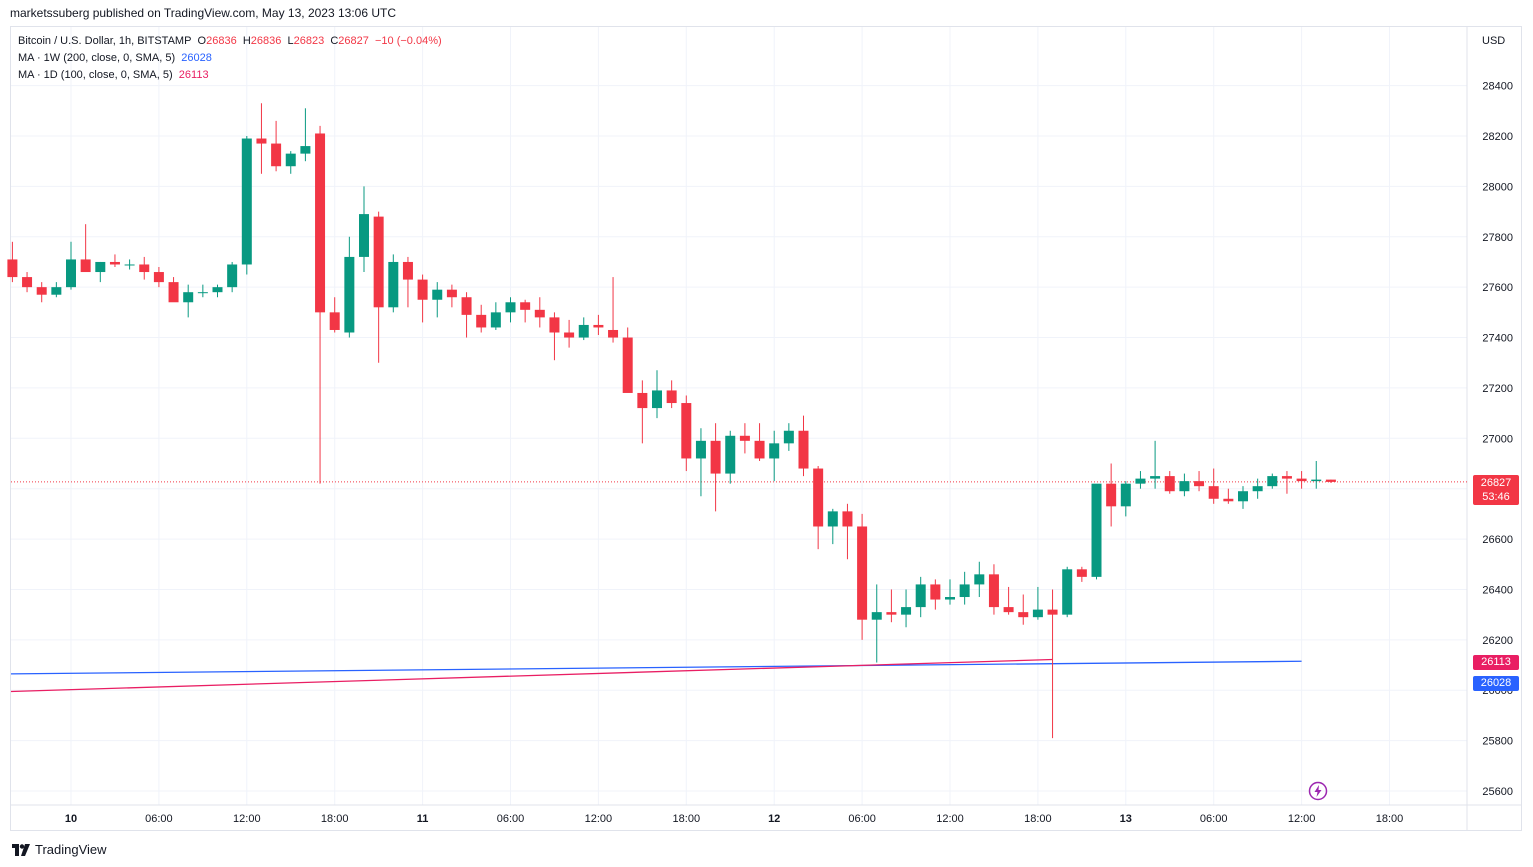 This screenshot has height=867, width=1533. What do you see at coordinates (95, 75) in the screenshot?
I see `ma-1d-label: MA · 1D (100, close, 0, SMA, 5)` at bounding box center [95, 75].